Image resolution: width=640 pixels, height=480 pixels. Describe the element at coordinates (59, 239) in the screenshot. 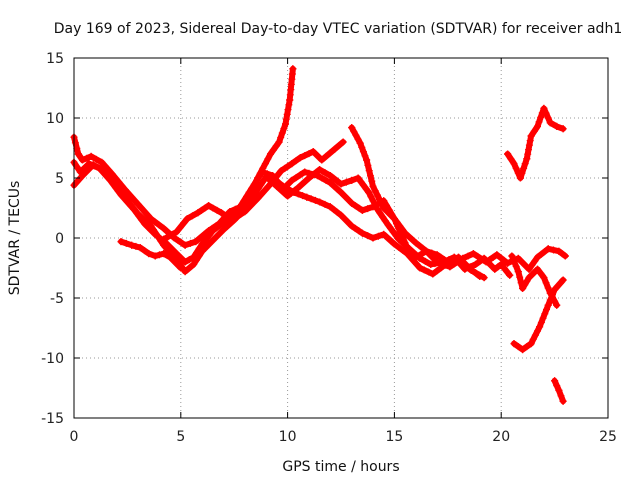

I see `y-tick-label: 0` at that location.